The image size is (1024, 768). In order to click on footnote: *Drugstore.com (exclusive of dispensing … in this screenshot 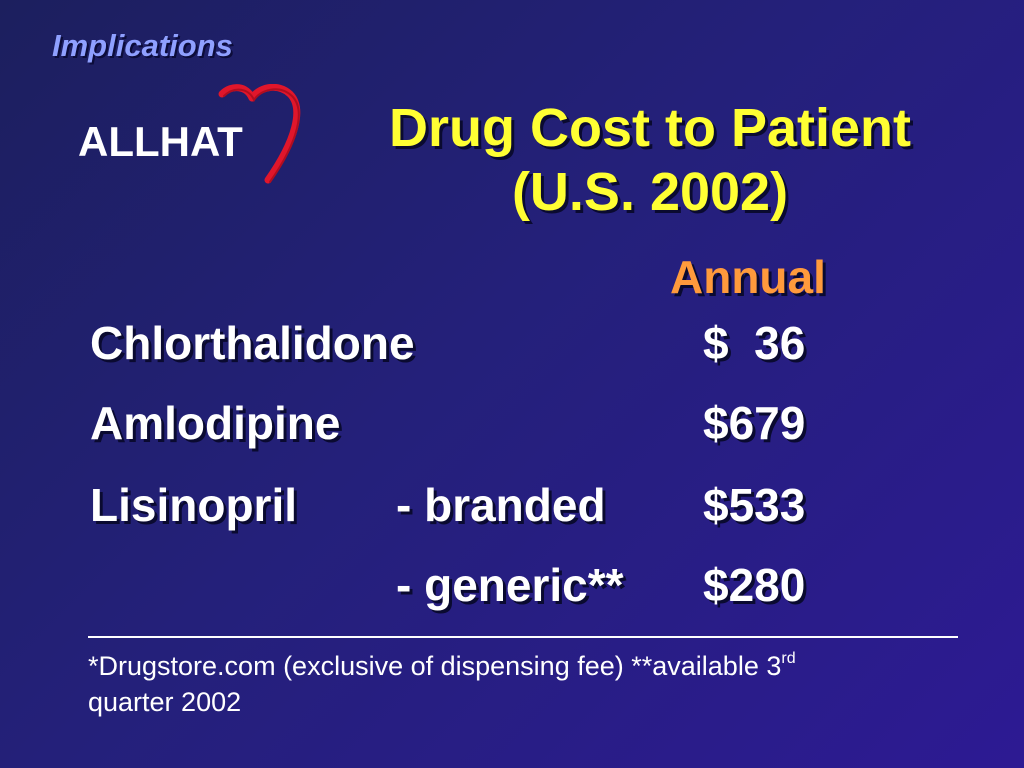, I will do `click(548, 684)`.